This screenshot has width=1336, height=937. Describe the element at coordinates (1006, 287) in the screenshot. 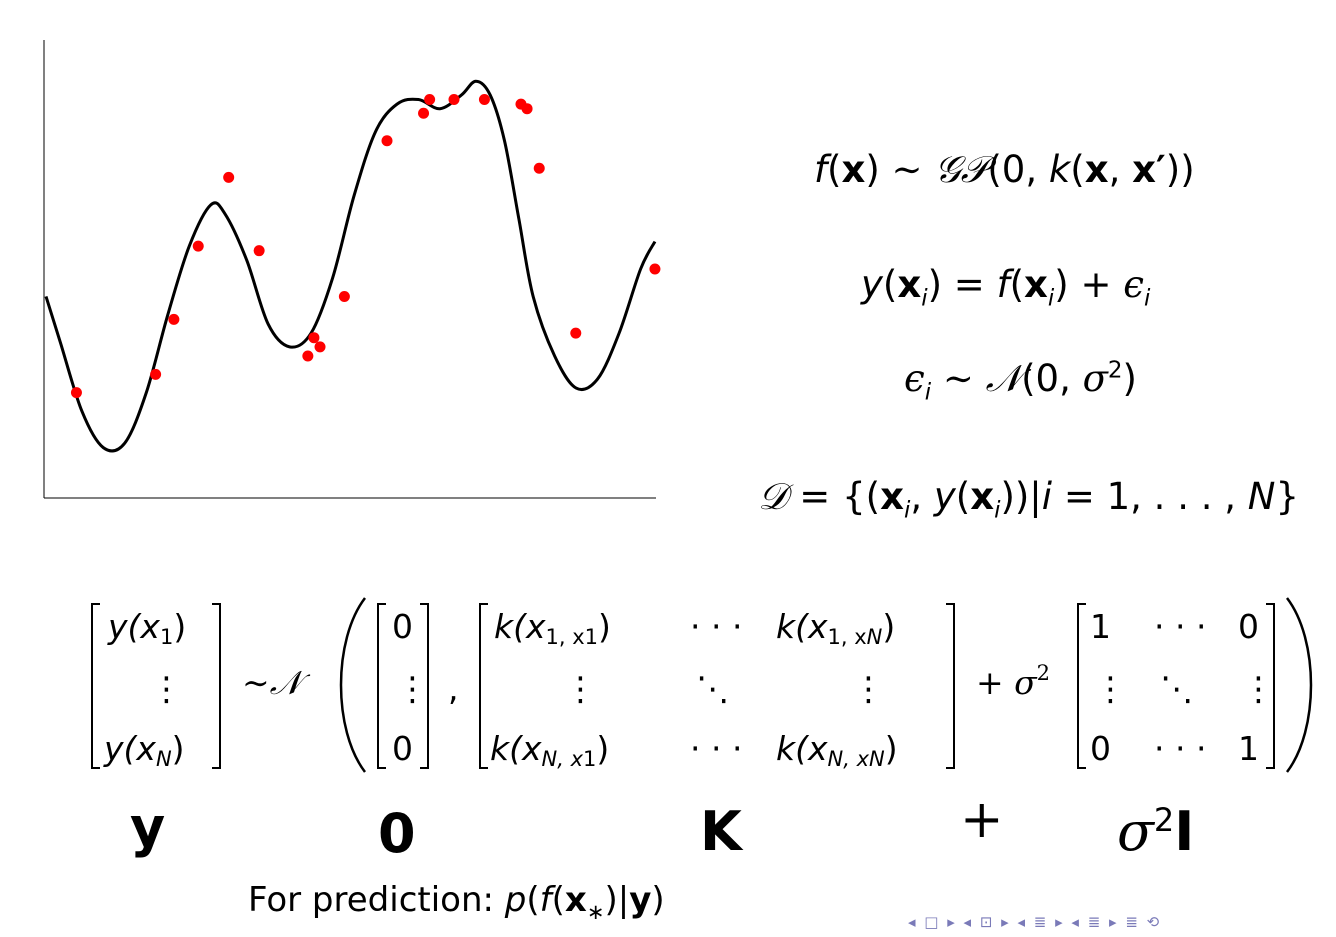

I see `observation-equation: y(xi) = f(xi) + ϵi` at that location.